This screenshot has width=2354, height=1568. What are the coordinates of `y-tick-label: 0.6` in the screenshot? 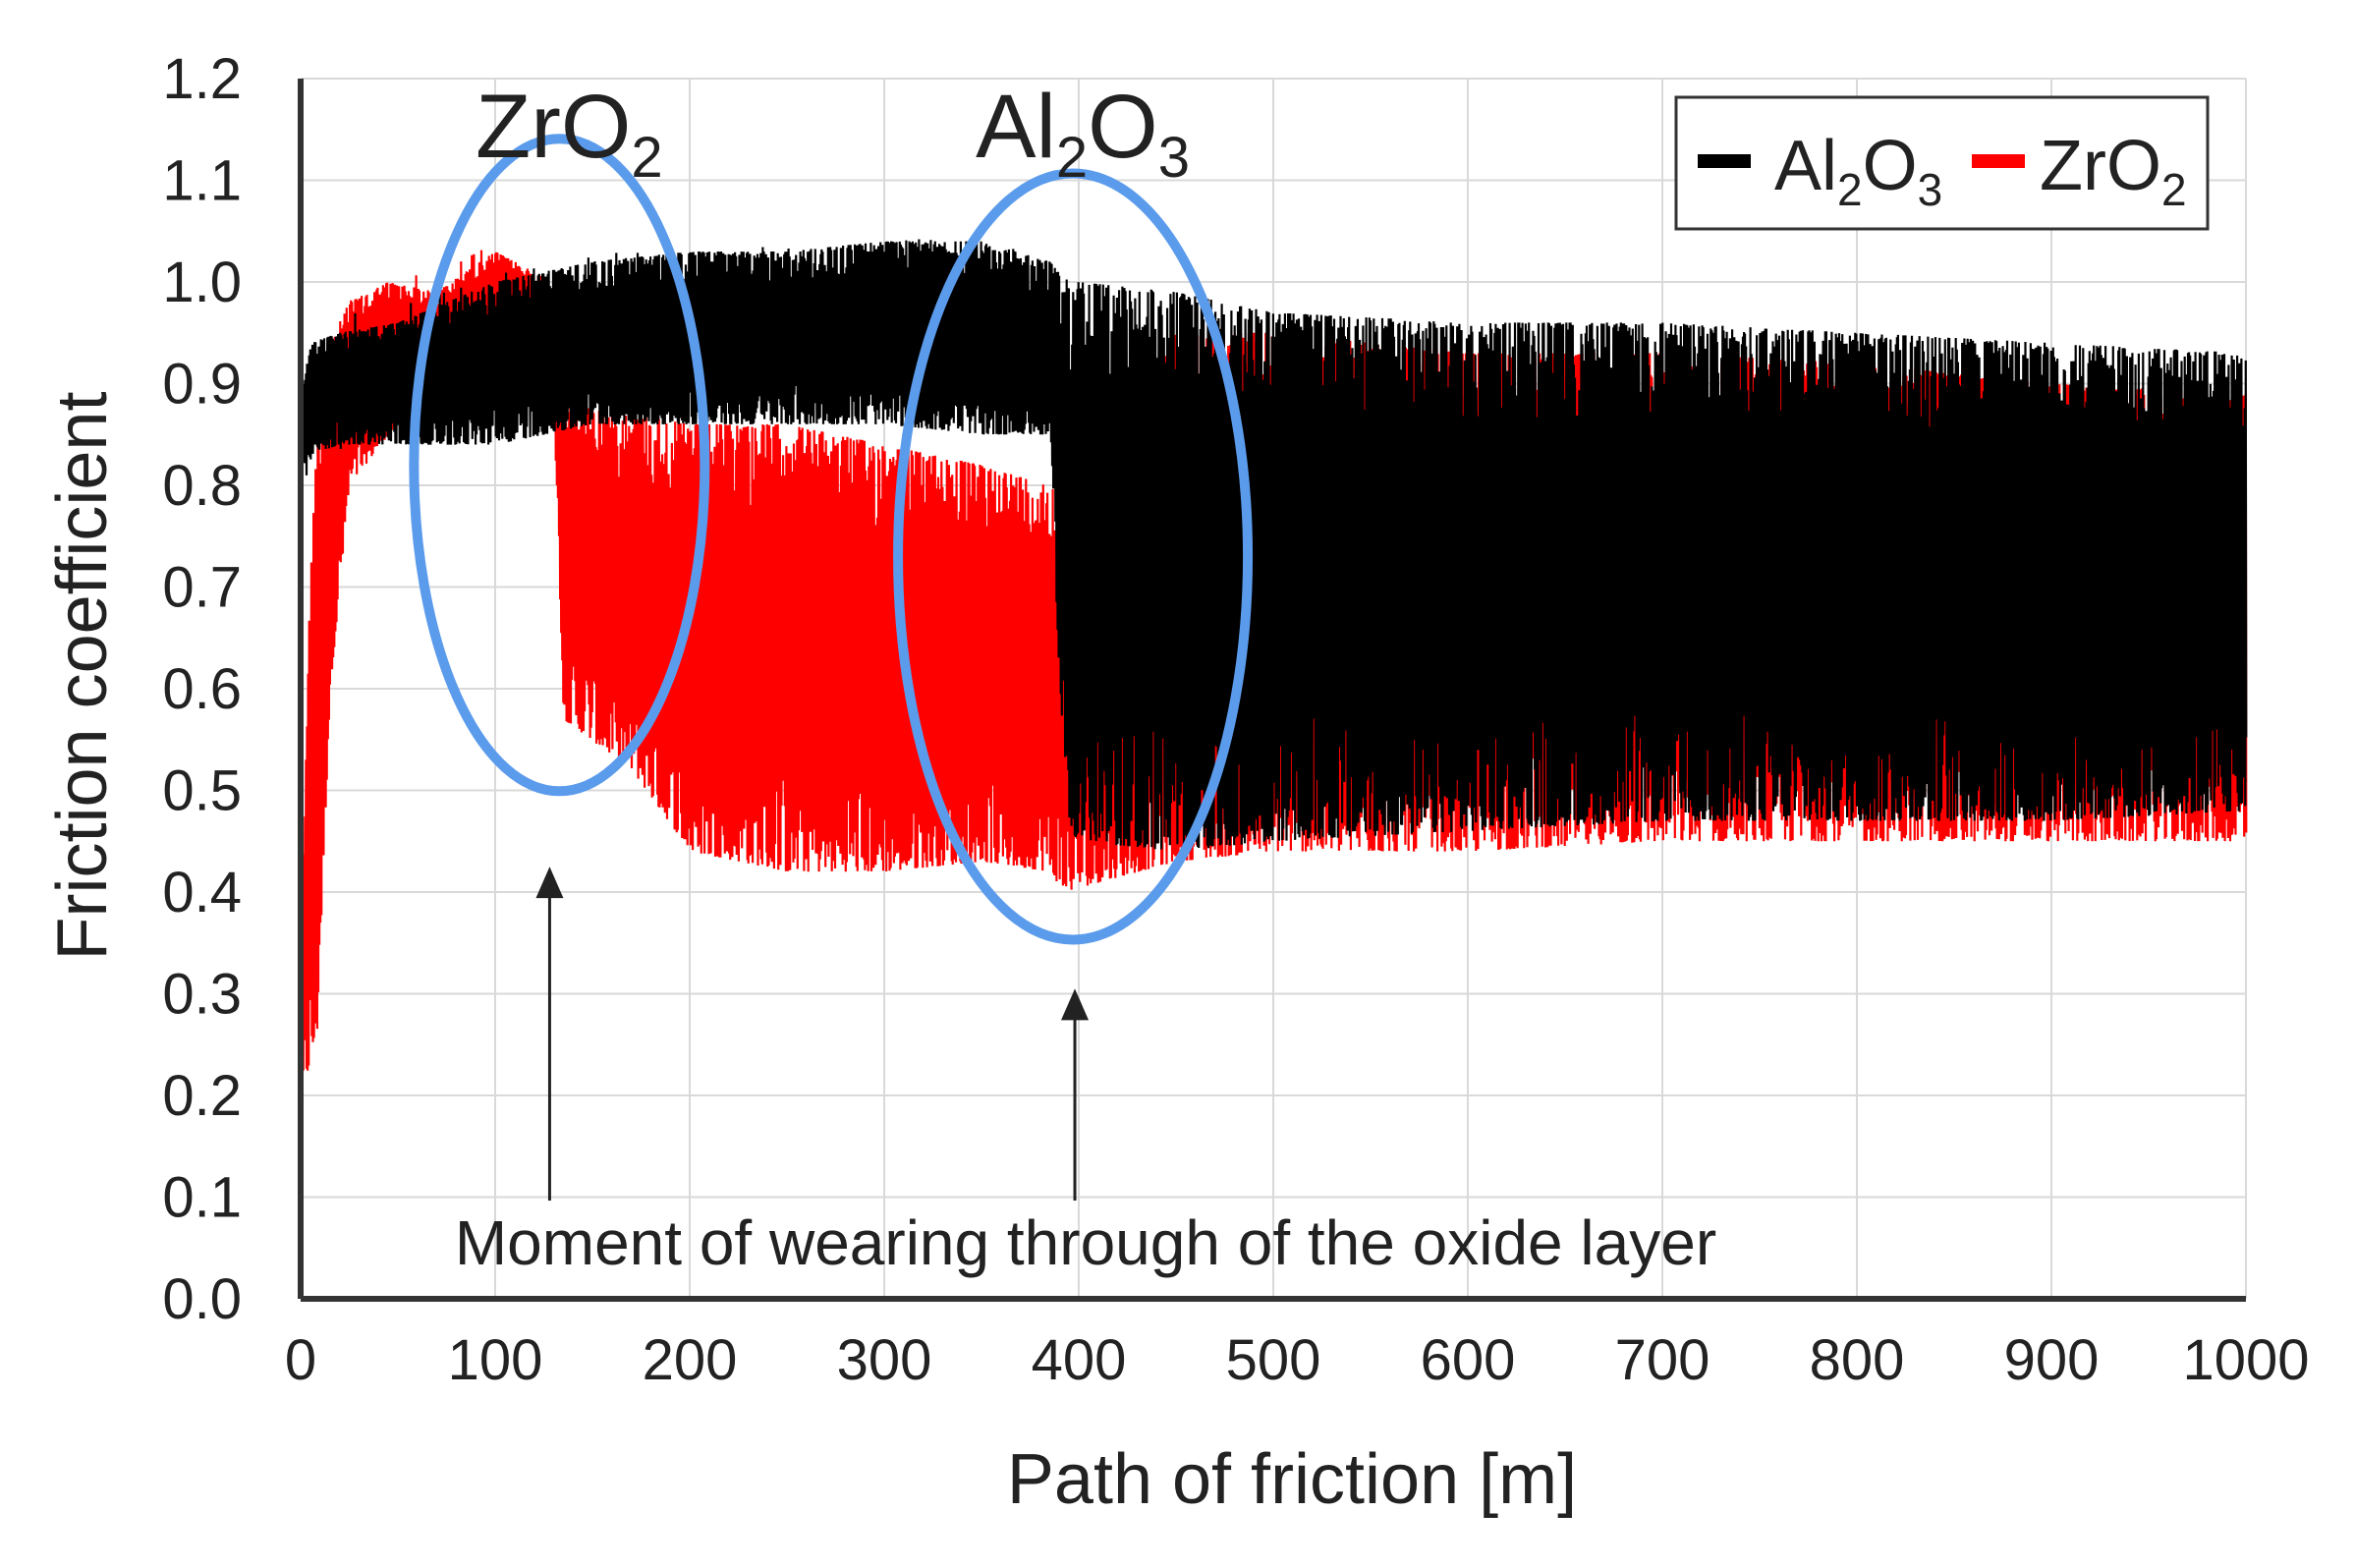 It's located at (202, 689).